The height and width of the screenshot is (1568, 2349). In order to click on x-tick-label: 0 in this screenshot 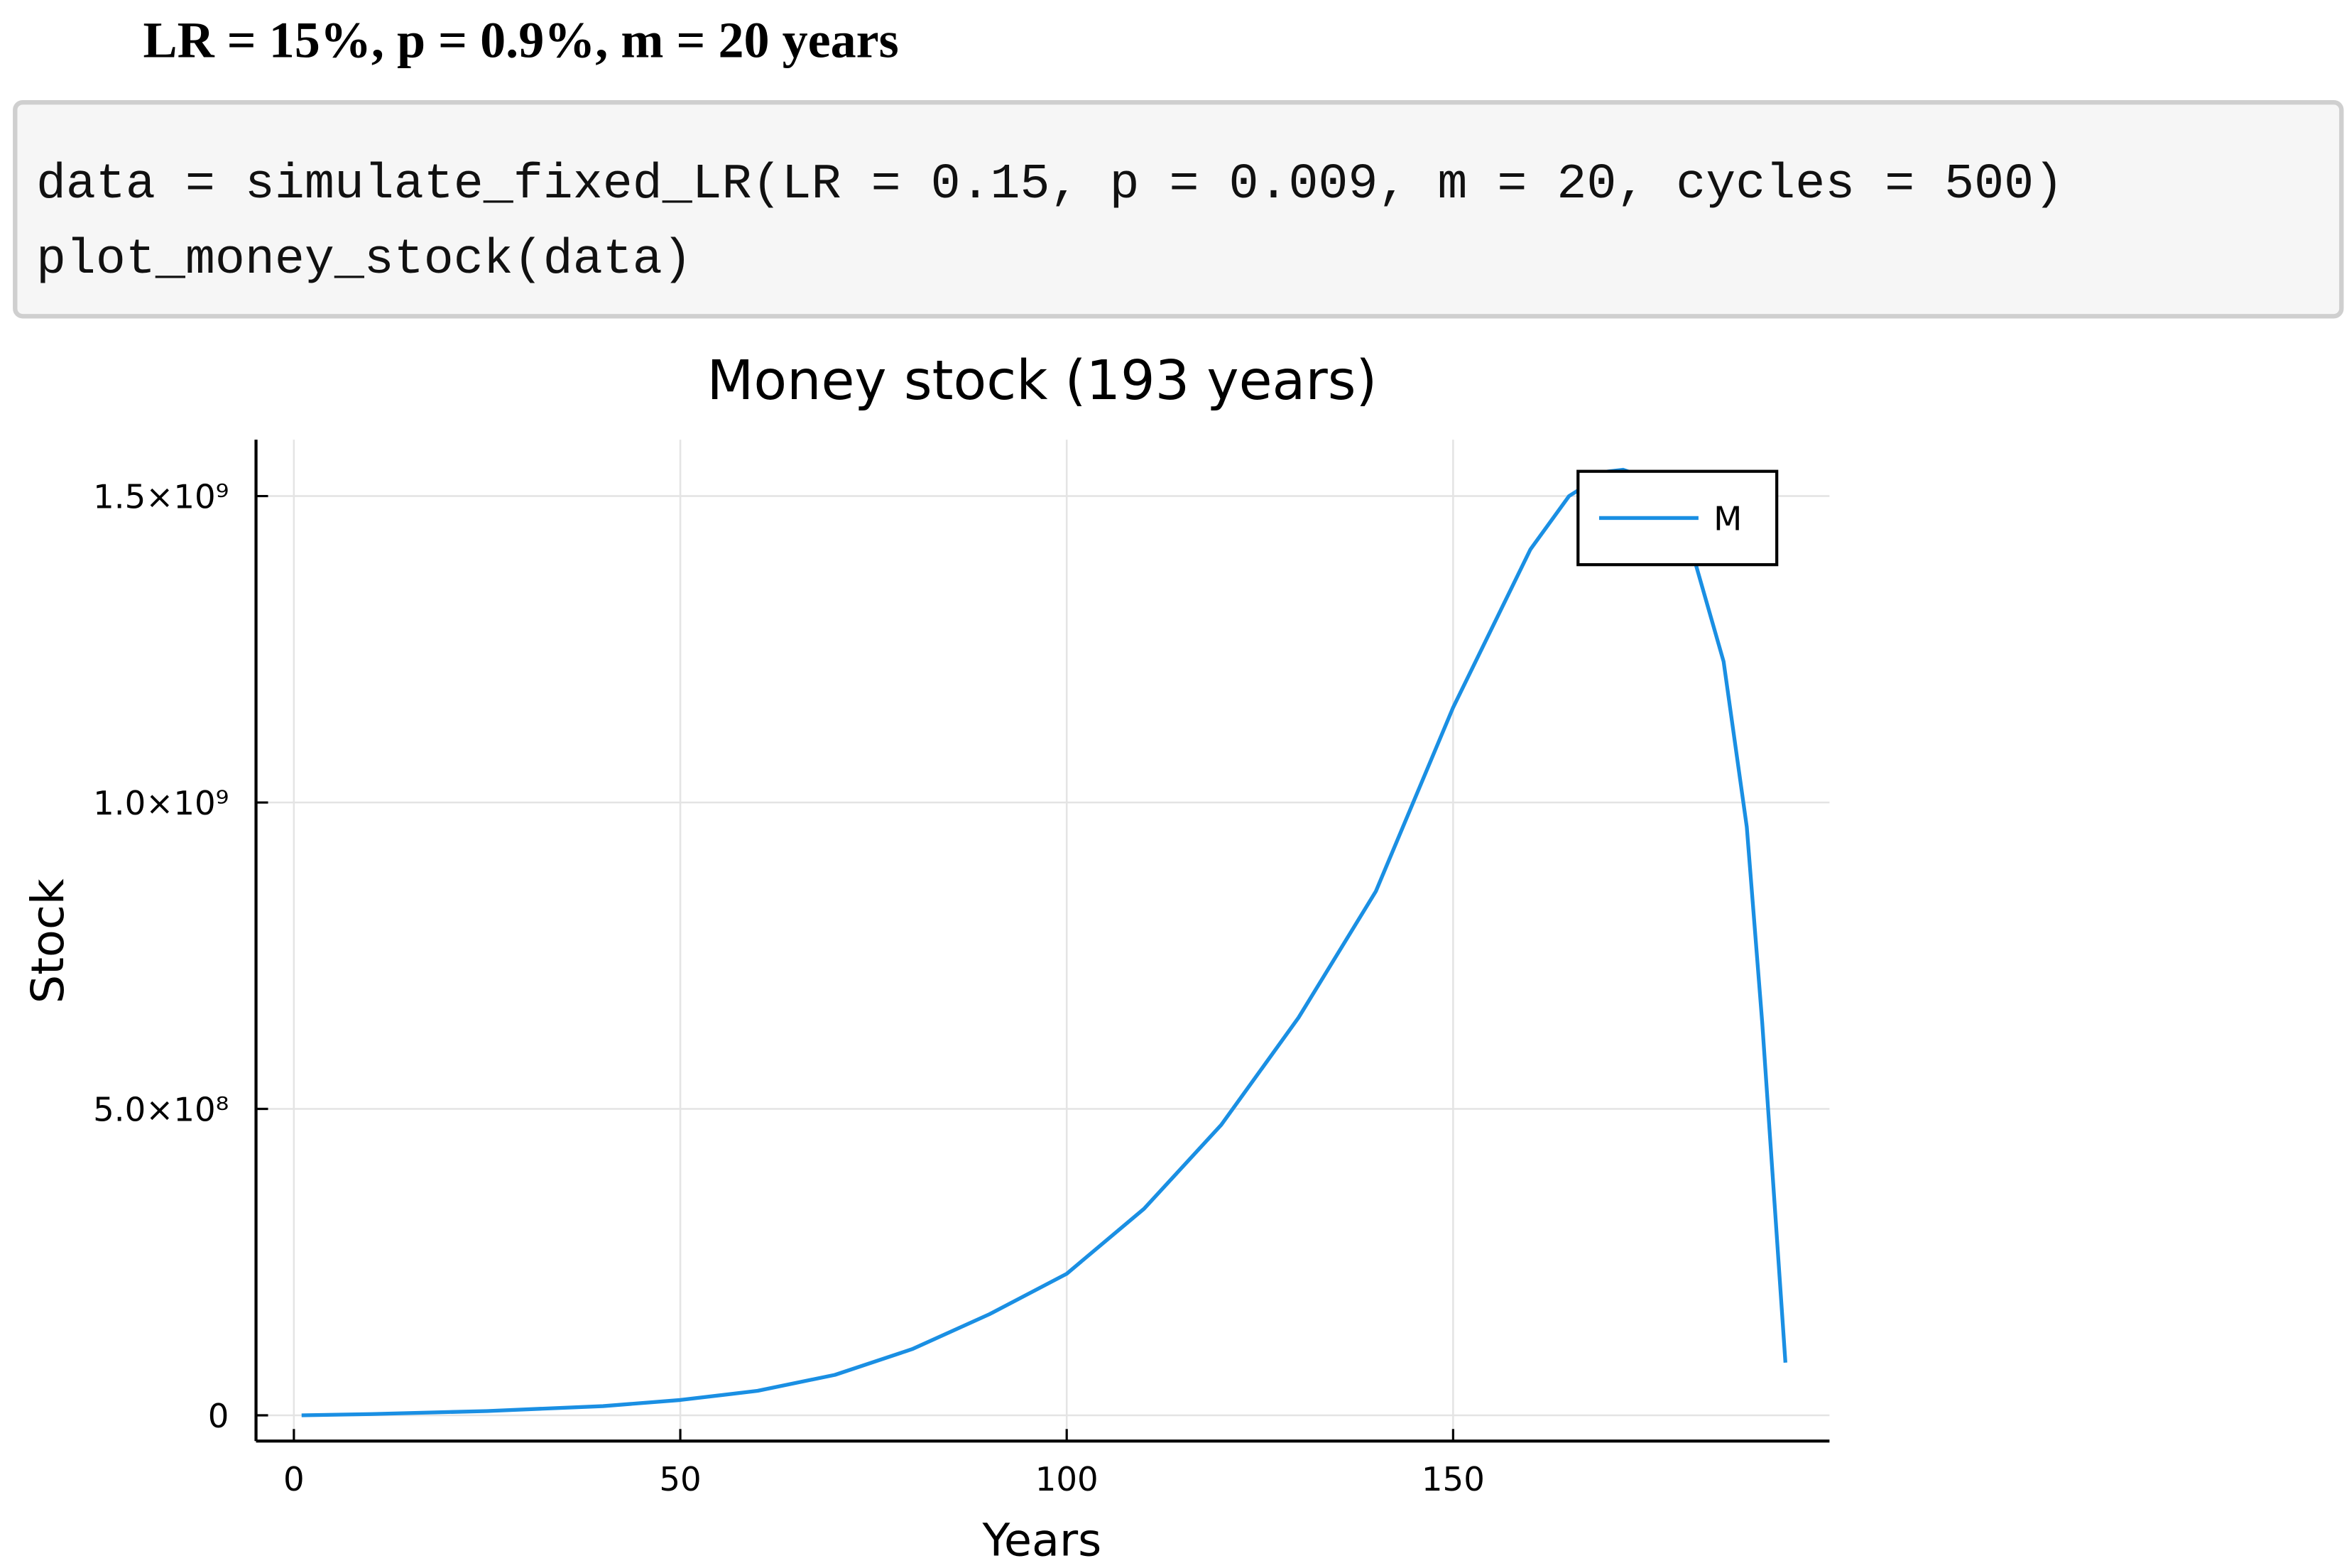, I will do `click(294, 1479)`.